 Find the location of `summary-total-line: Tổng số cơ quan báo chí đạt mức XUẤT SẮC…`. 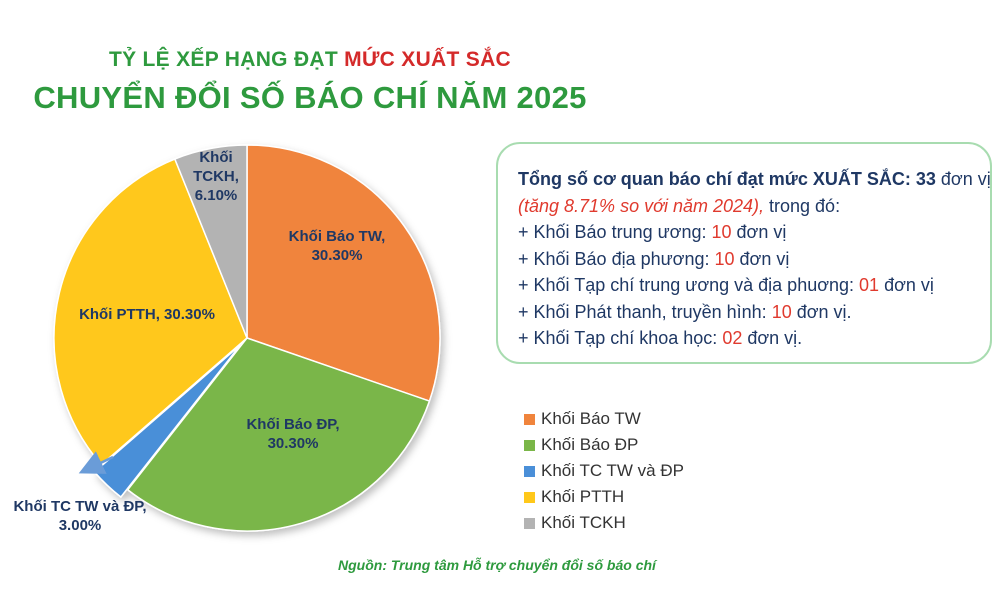

summary-total-line: Tổng số cơ quan báo chí đạt mức XUẤT SẮC… is located at coordinates (754, 179).